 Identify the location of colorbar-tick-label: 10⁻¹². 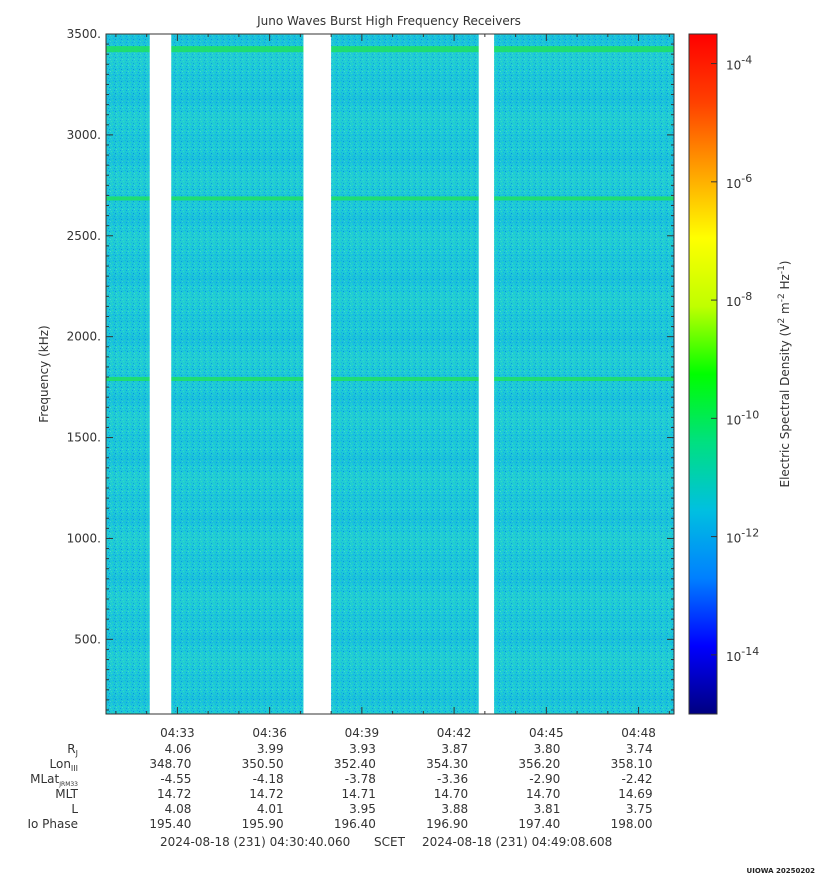
(742, 536).